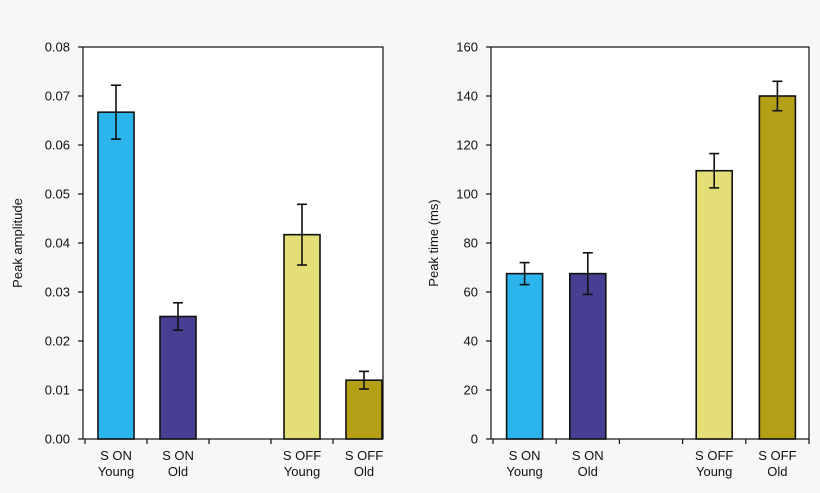 Image resolution: width=820 pixels, height=493 pixels. I want to click on y-tick-label: 0.00, so click(57, 439).